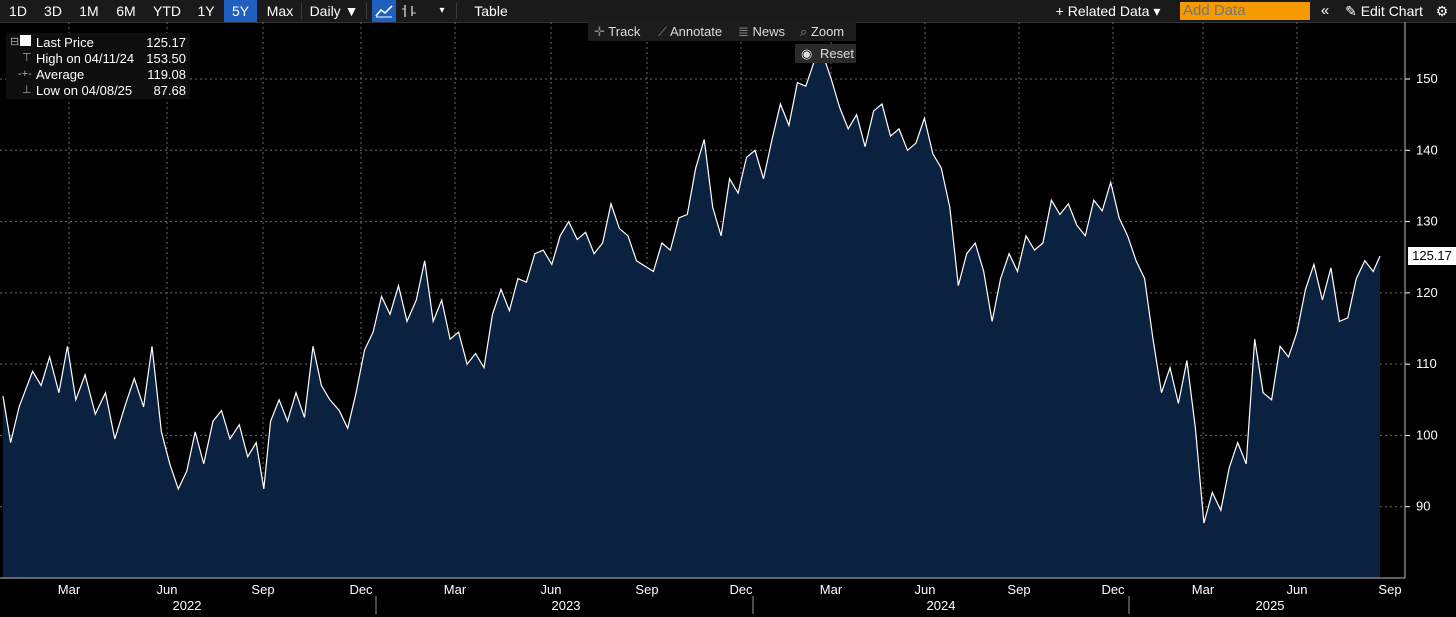 The image size is (1456, 617). I want to click on y-tick-label: 110, so click(1426, 363).